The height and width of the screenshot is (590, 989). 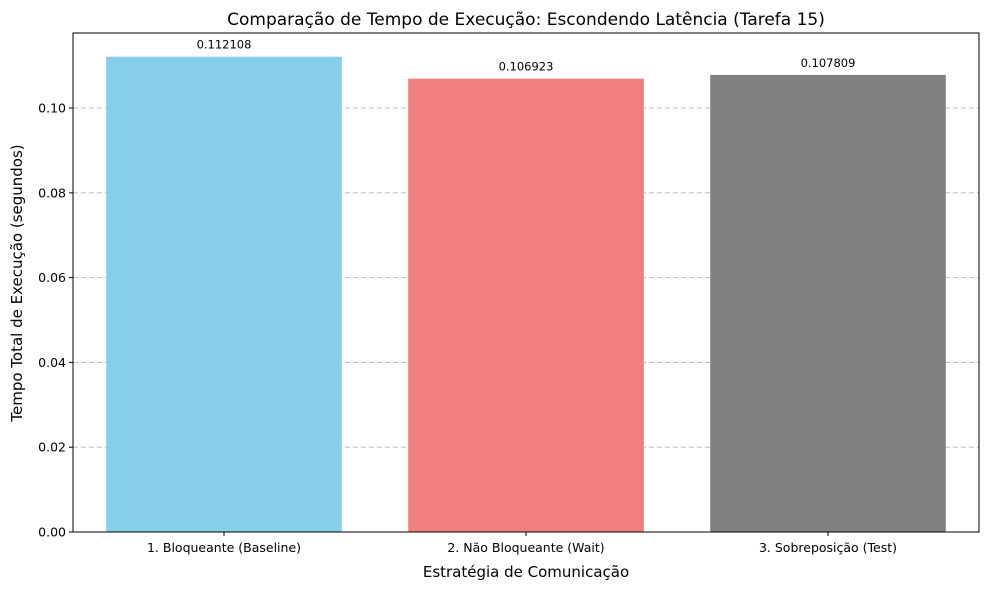 What do you see at coordinates (52, 108) in the screenshot?
I see `y-tick-label: 0.10` at bounding box center [52, 108].